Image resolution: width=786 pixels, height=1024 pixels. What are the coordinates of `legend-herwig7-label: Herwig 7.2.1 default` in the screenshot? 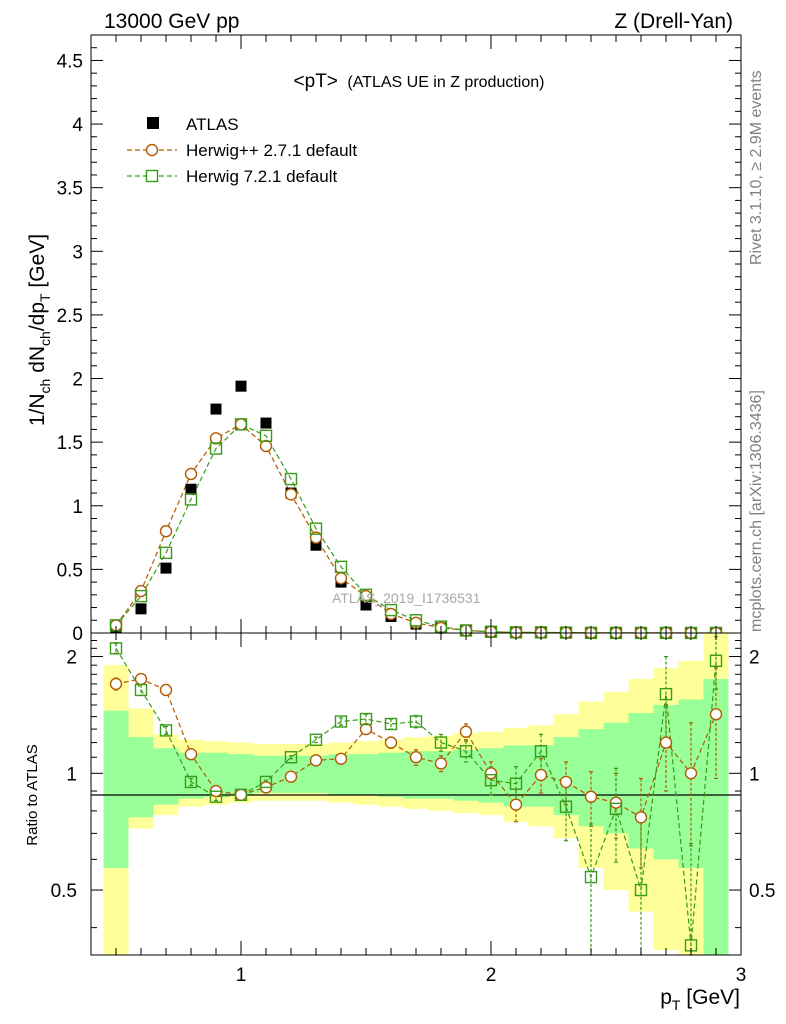 It's located at (261, 176).